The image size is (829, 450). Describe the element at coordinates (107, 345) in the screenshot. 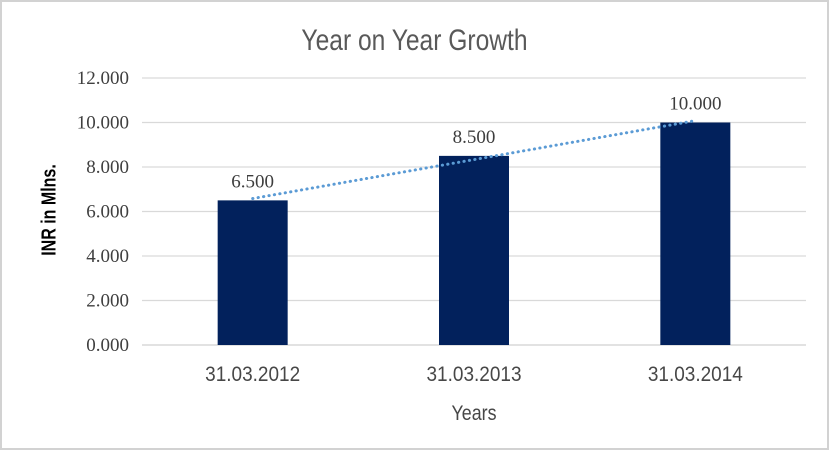

I see `y-tick-label: 0.000` at that location.